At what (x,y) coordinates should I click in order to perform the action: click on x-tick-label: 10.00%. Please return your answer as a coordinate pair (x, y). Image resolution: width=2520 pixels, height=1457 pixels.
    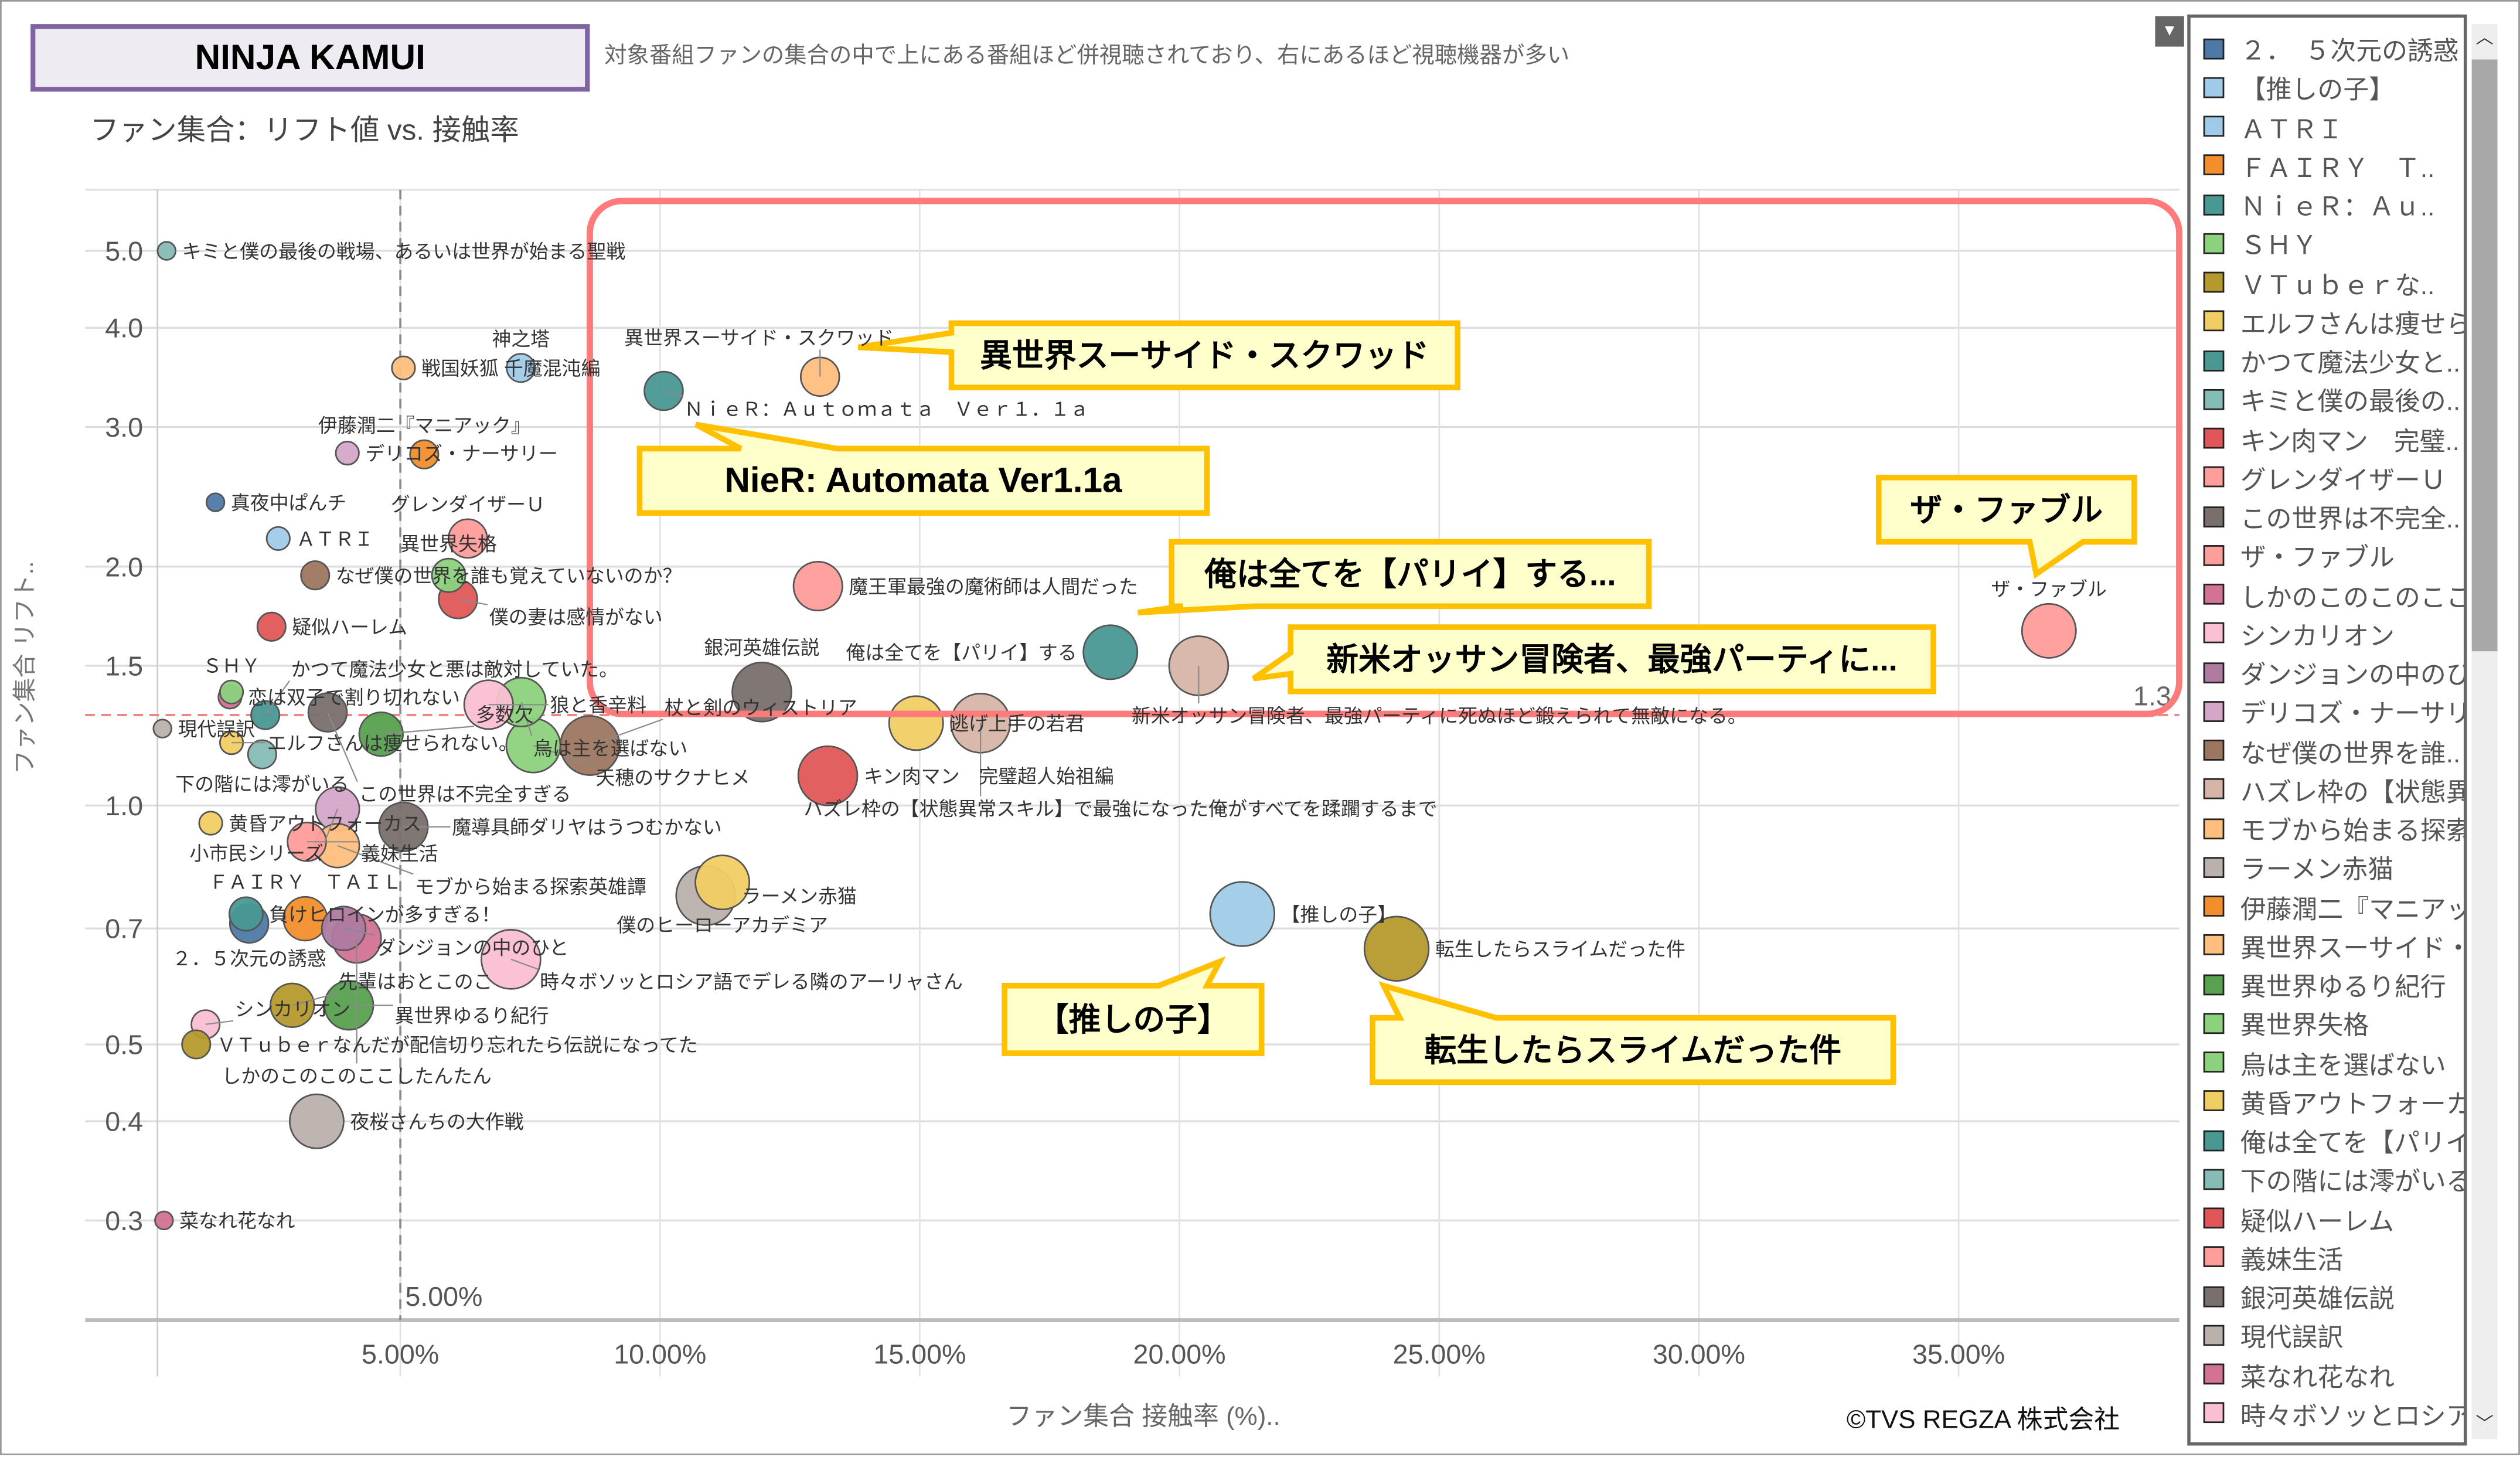
    Looking at the image, I should click on (660, 1354).